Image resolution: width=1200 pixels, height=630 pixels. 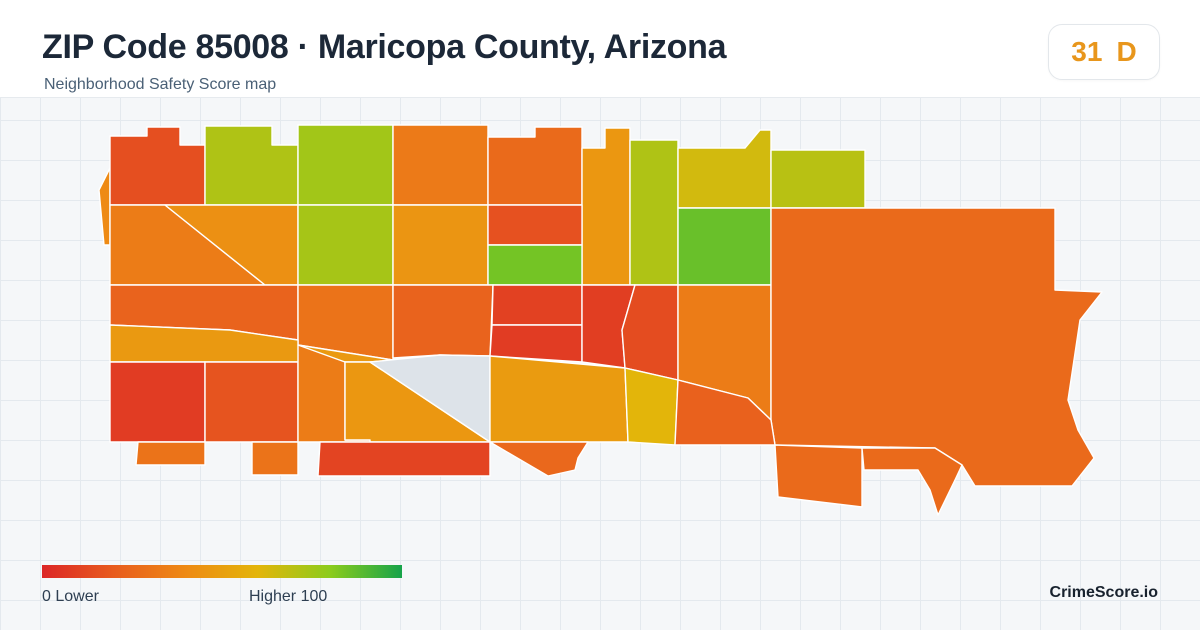 What do you see at coordinates (104, 206) in the screenshot?
I see `map-region-nw-outlier` at bounding box center [104, 206].